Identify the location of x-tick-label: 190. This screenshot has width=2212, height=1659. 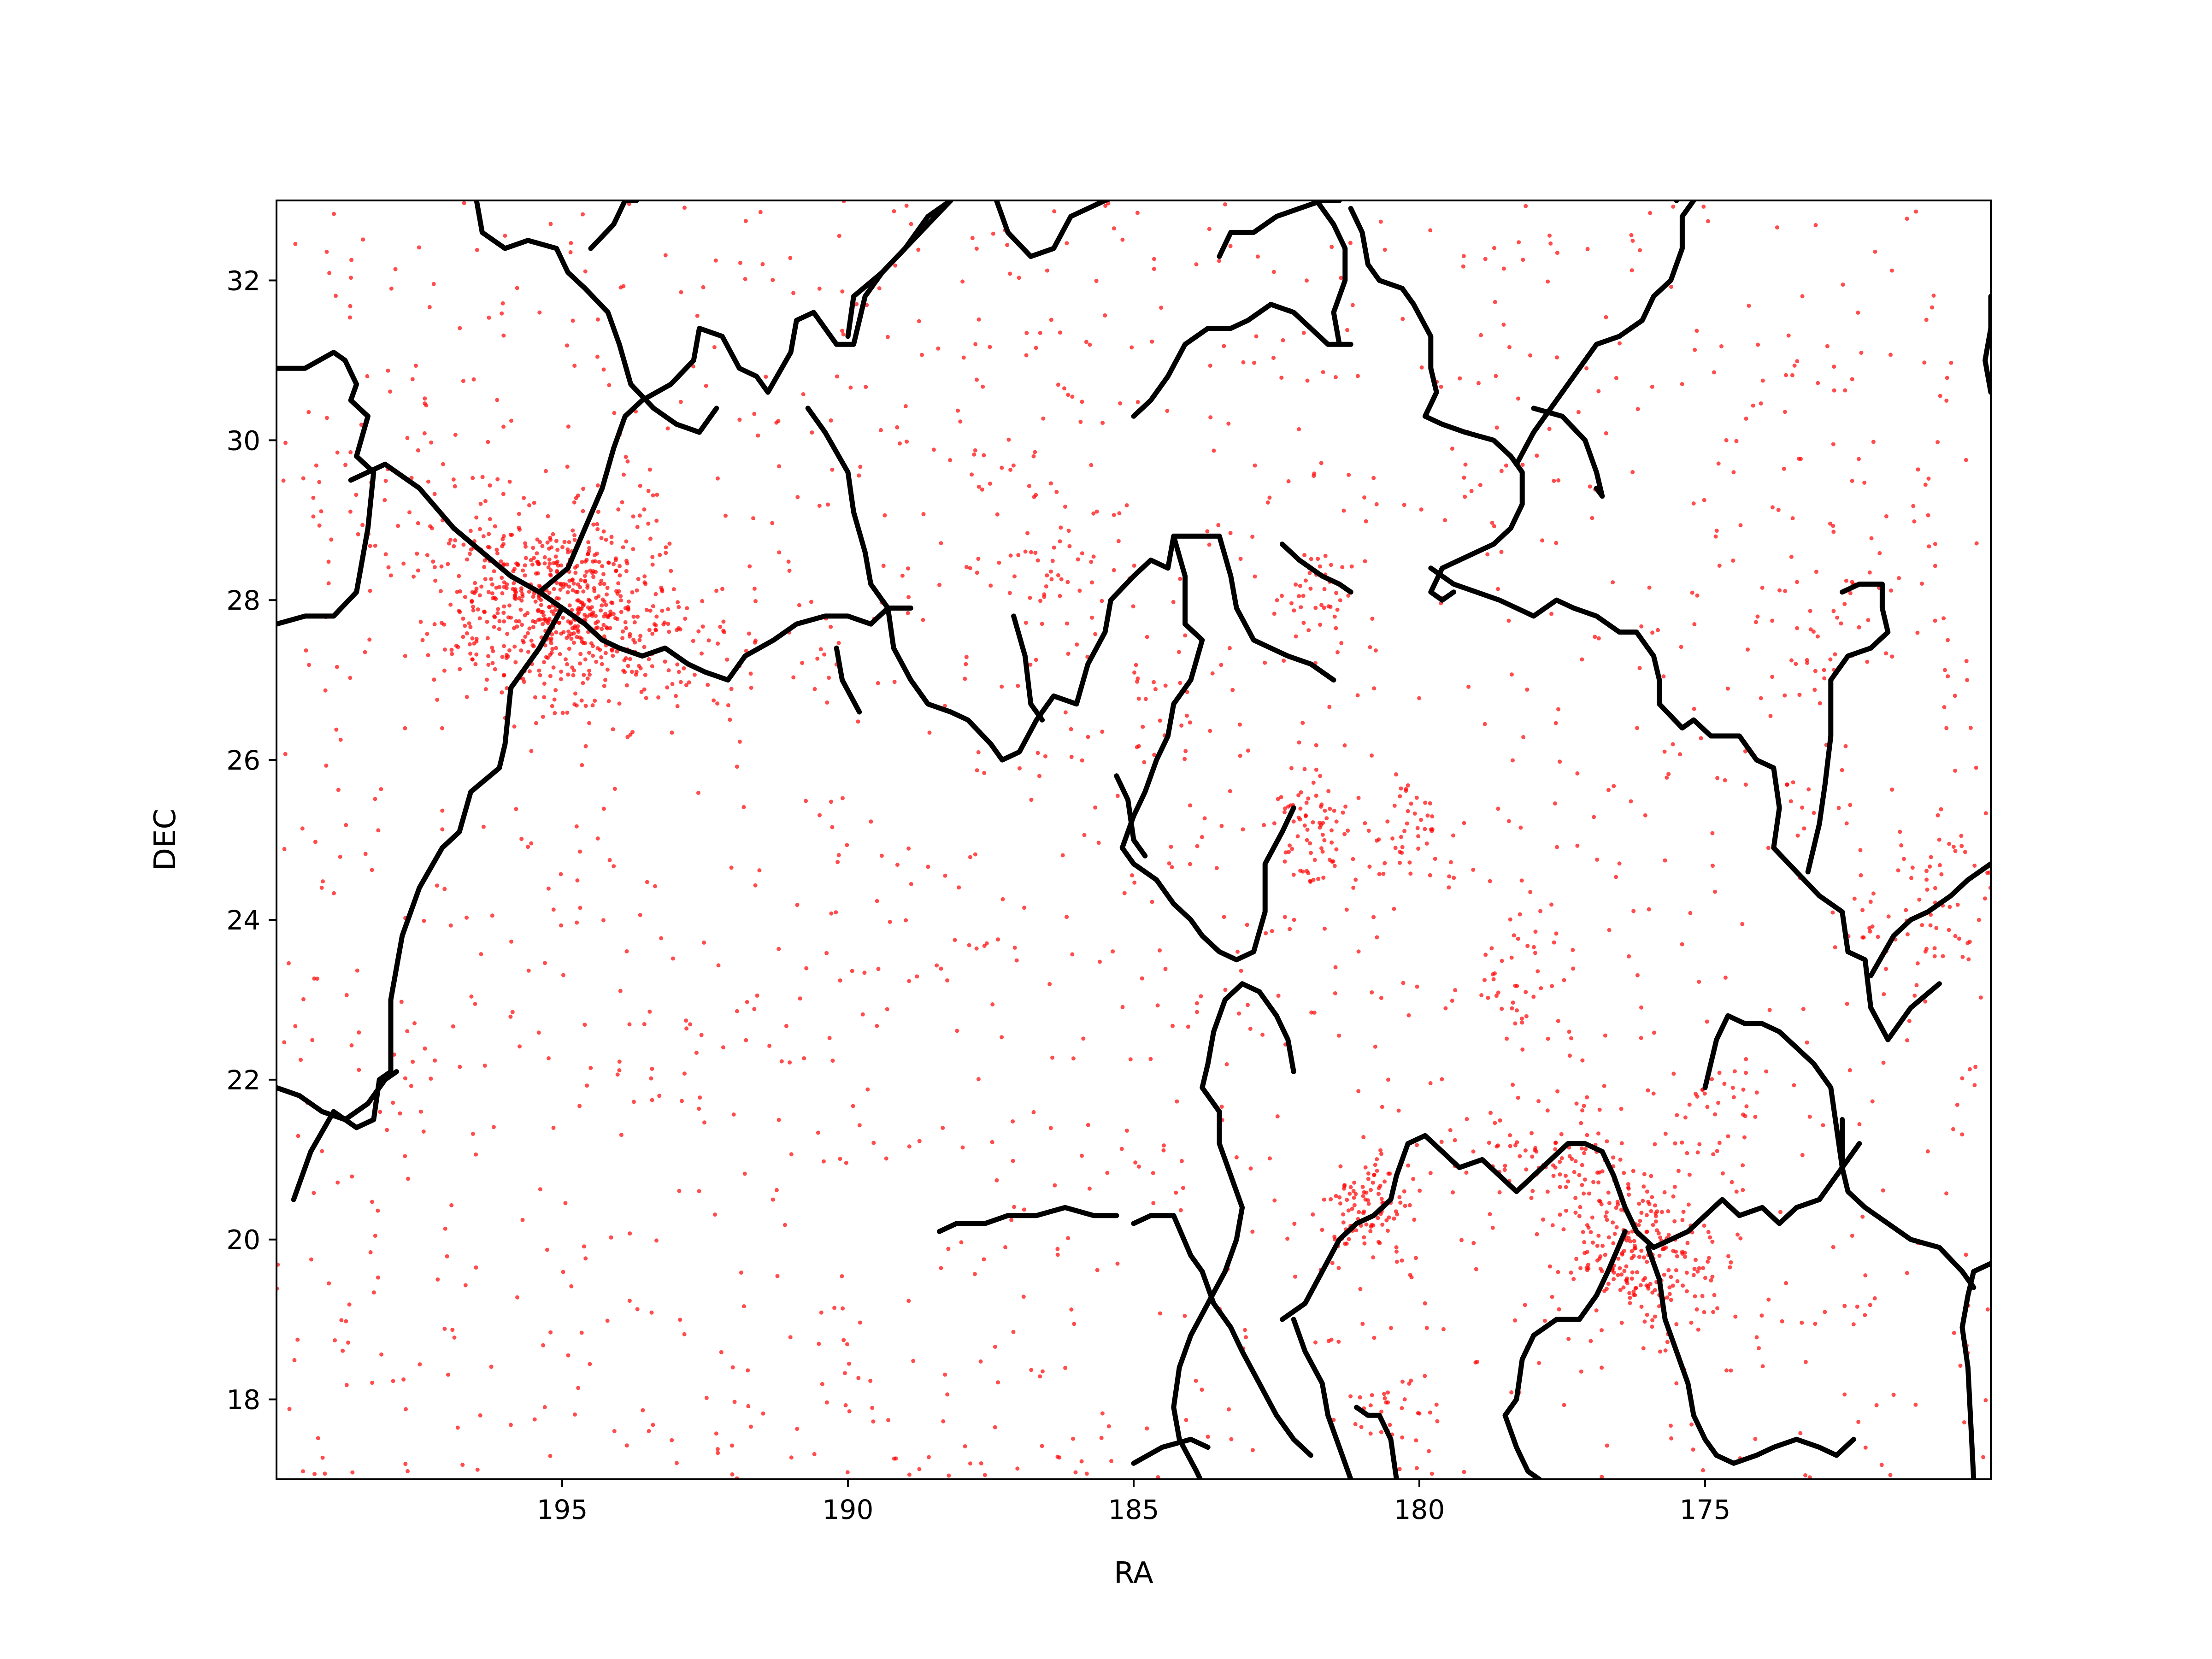
(848, 1509).